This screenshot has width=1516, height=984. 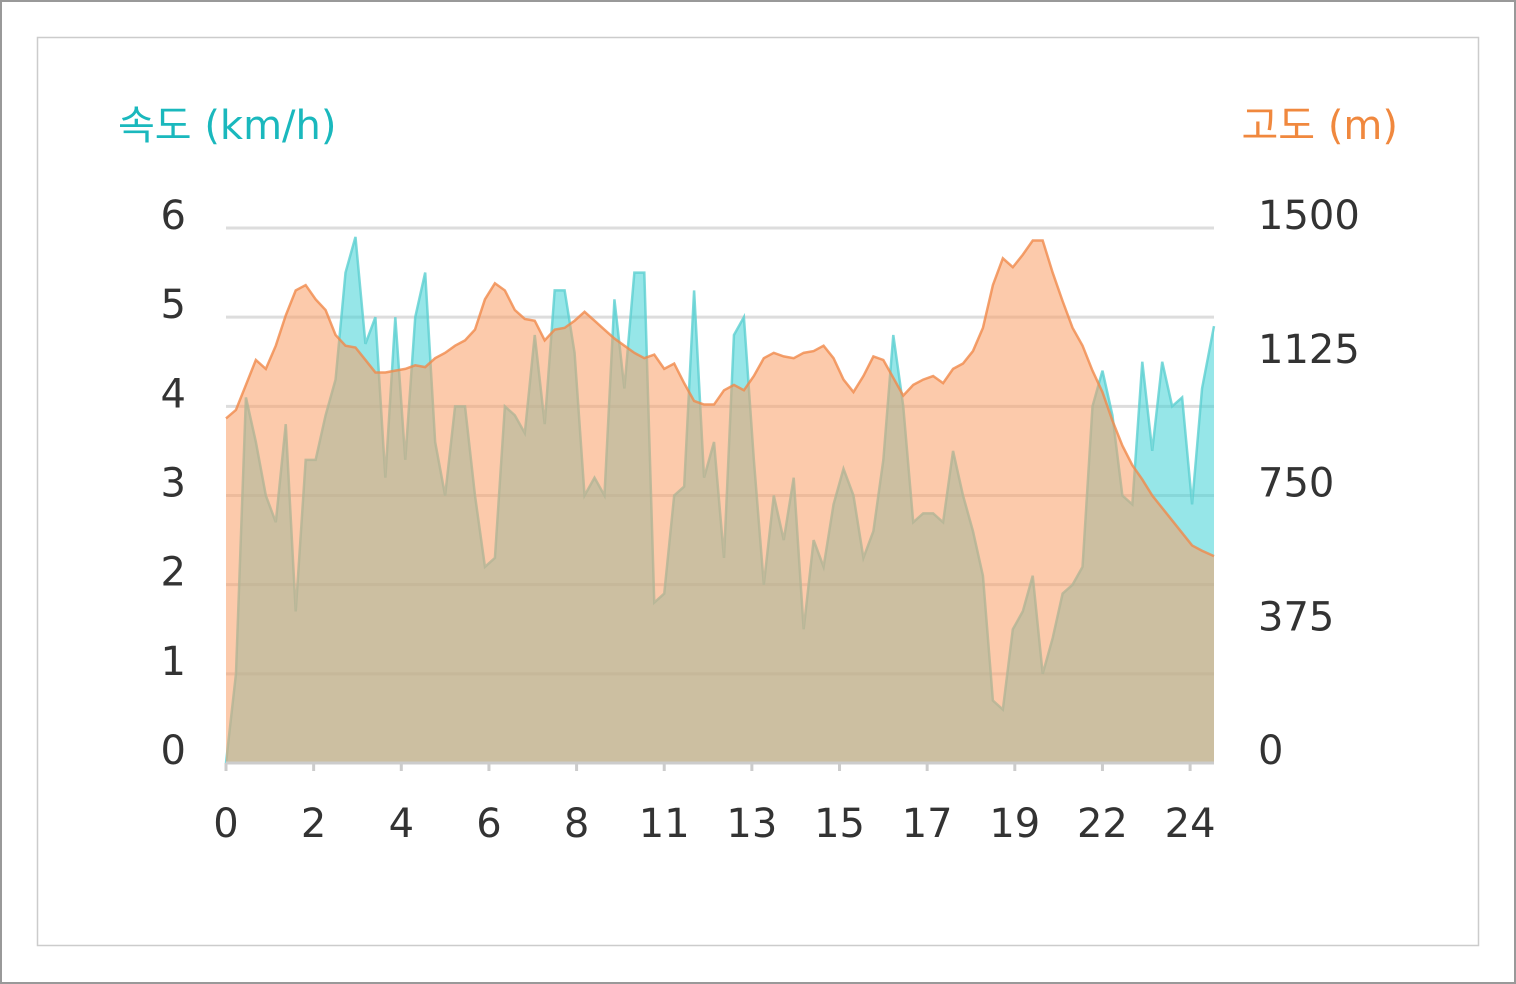 I want to click on x-tick-label: 13, so click(x=751, y=824).